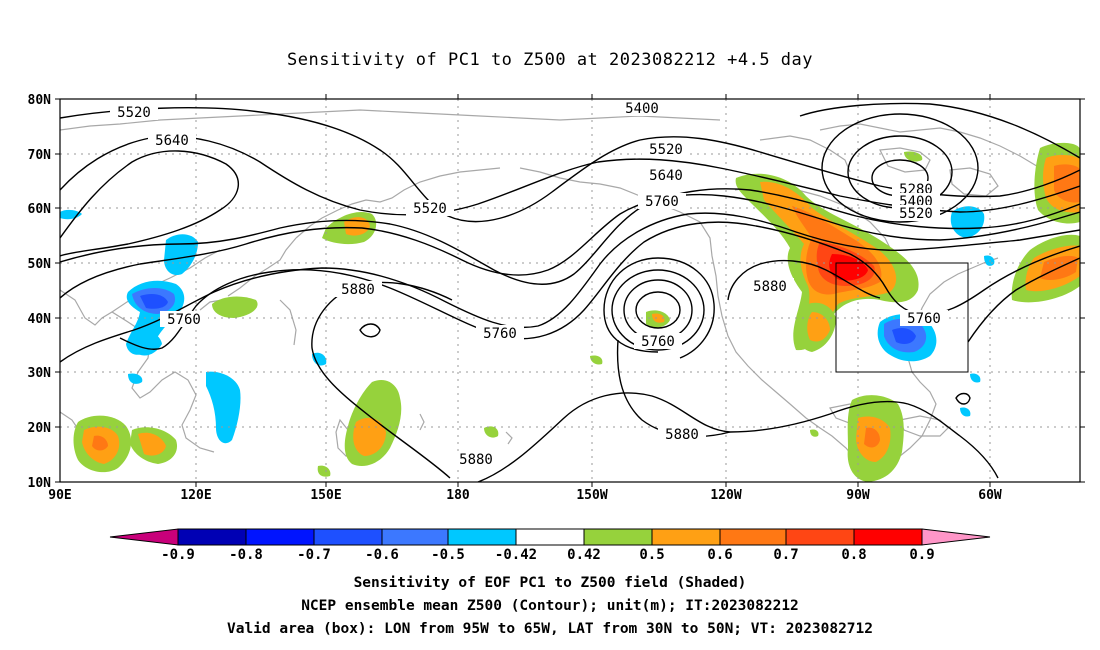 The width and height of the screenshot is (1100, 650). Describe the element at coordinates (40, 264) in the screenshot. I see `lat-label: 50N` at that location.